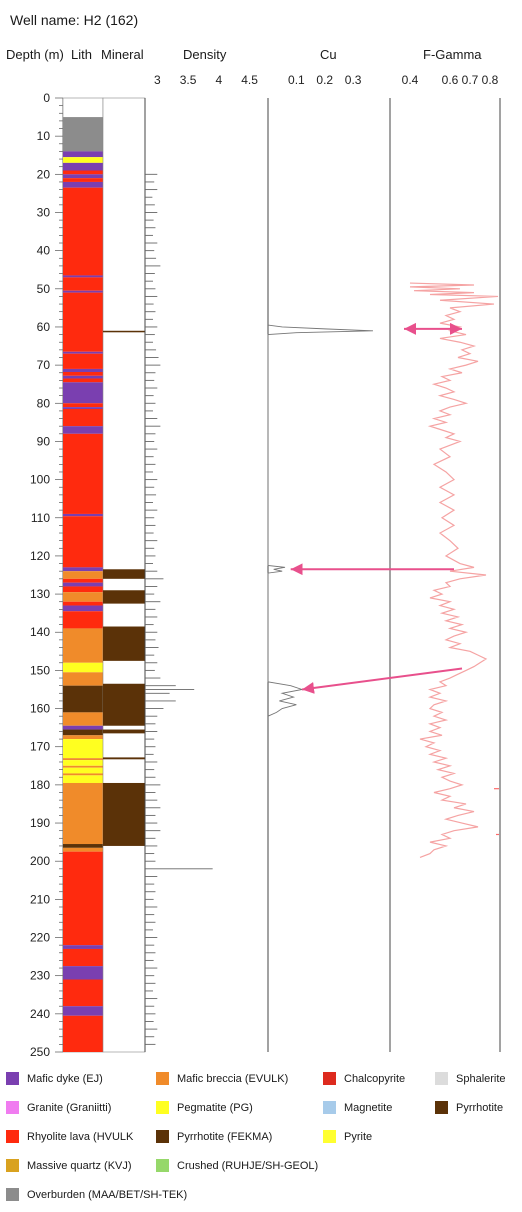 The height and width of the screenshot is (1212, 522). What do you see at coordinates (80, 1136) in the screenshot?
I see `legend-label: Rhyolite lava (HVULK` at bounding box center [80, 1136].